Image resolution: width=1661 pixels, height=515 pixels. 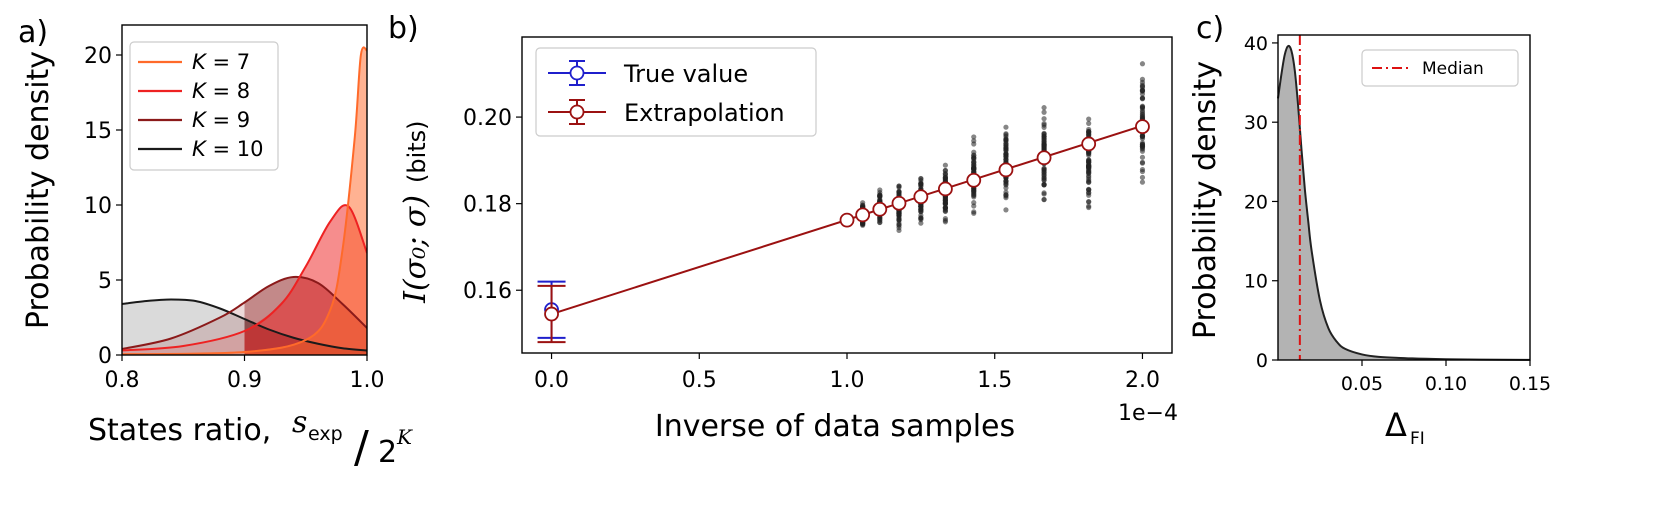 What do you see at coordinates (1210, 28) in the screenshot?
I see `panel-c-label: c)` at bounding box center [1210, 28].